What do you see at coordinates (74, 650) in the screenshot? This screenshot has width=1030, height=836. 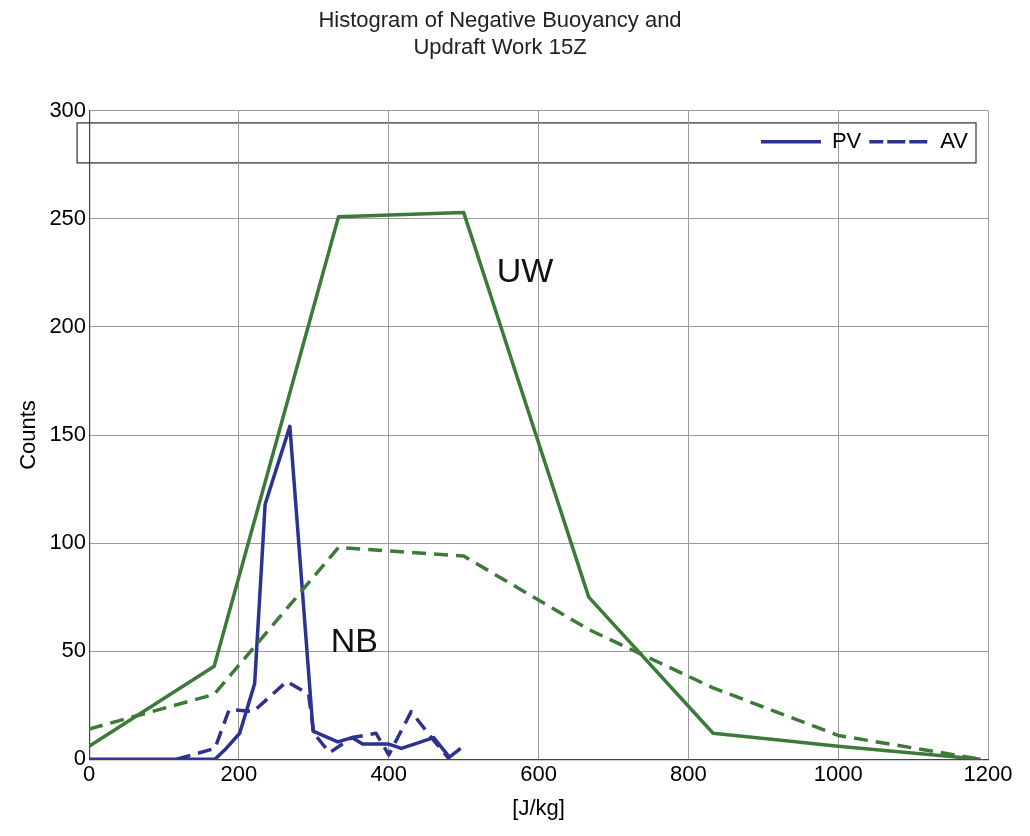 I see `y-tick-label: 50` at bounding box center [74, 650].